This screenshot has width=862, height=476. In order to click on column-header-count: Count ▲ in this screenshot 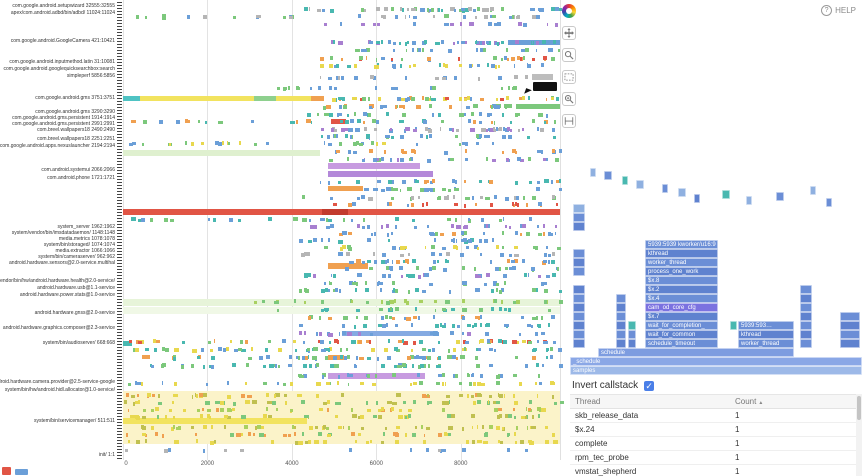, I will do `click(749, 401)`.